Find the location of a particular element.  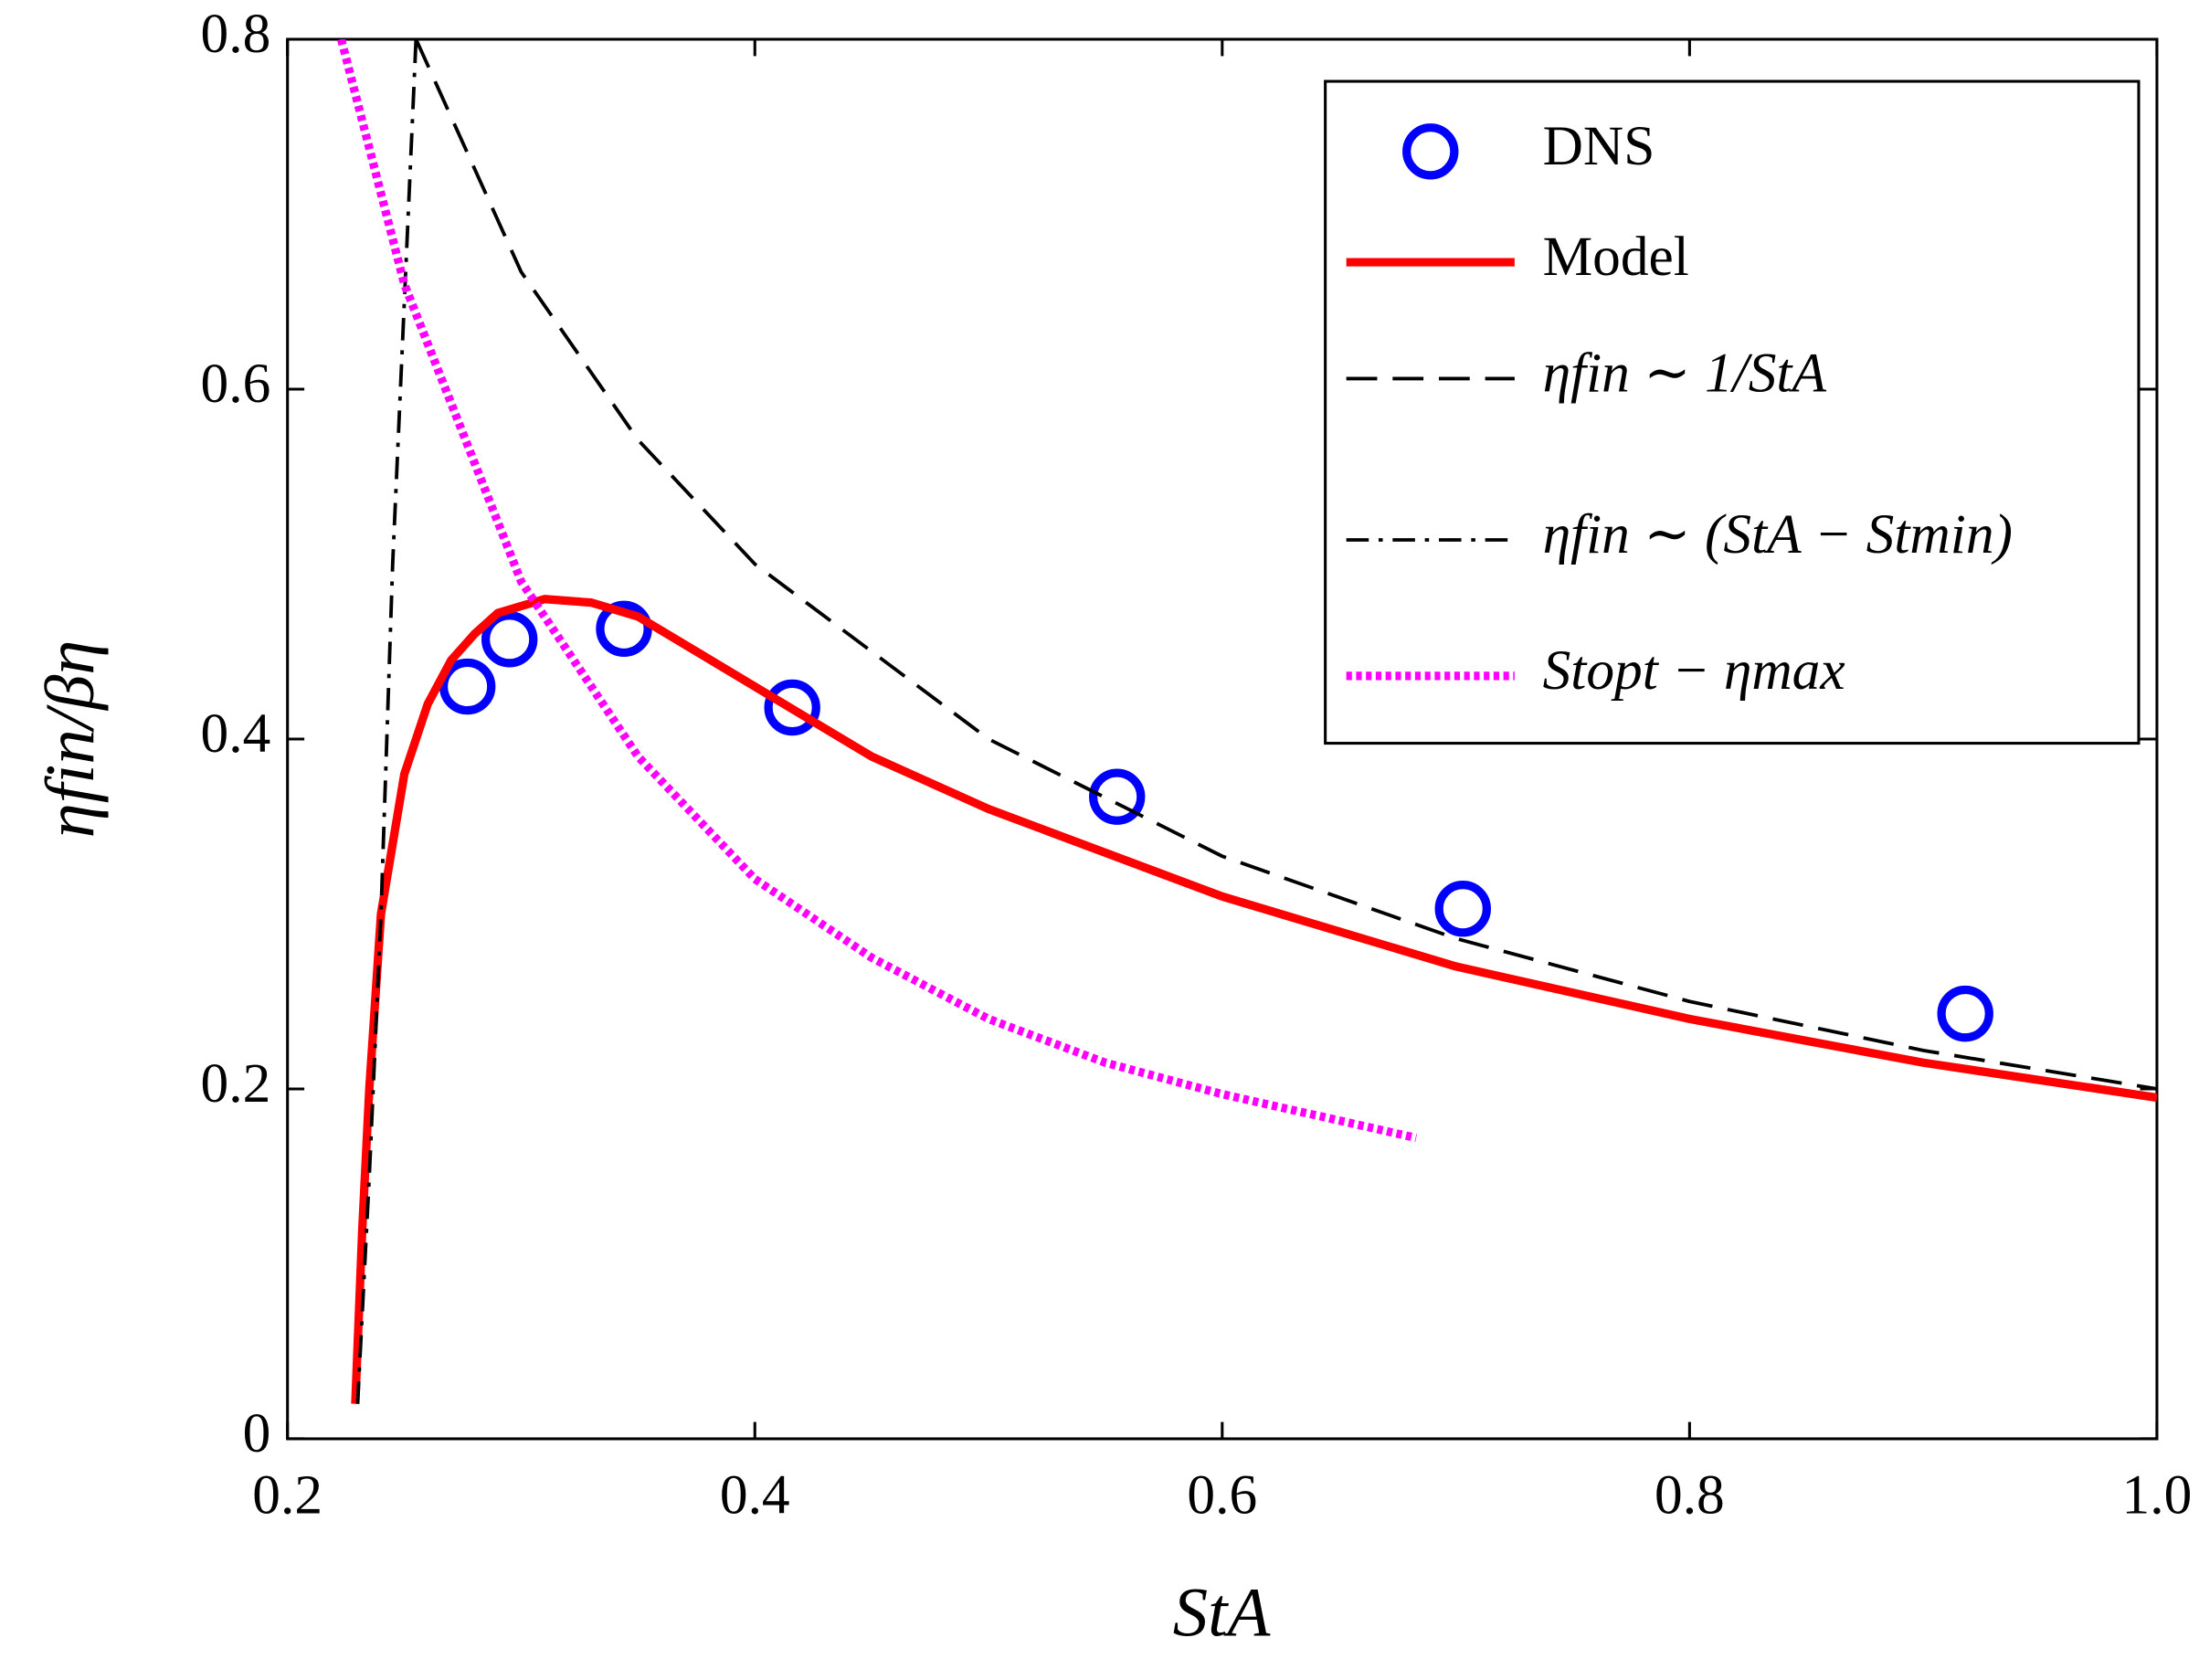

y-tick-label: 0.4 is located at coordinates (236, 734).